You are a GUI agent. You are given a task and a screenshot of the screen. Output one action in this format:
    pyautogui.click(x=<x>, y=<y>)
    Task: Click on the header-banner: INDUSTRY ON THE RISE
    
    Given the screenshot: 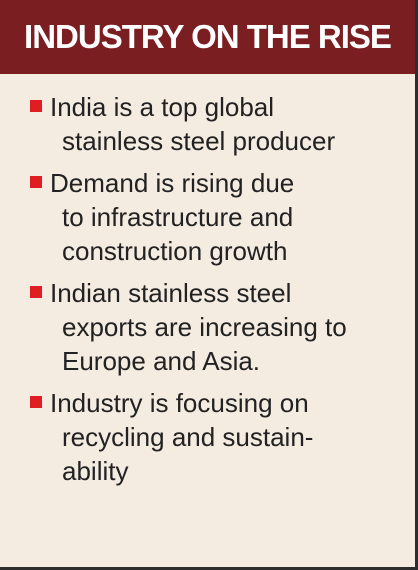 What is the action you would take?
    pyautogui.click(x=207, y=37)
    